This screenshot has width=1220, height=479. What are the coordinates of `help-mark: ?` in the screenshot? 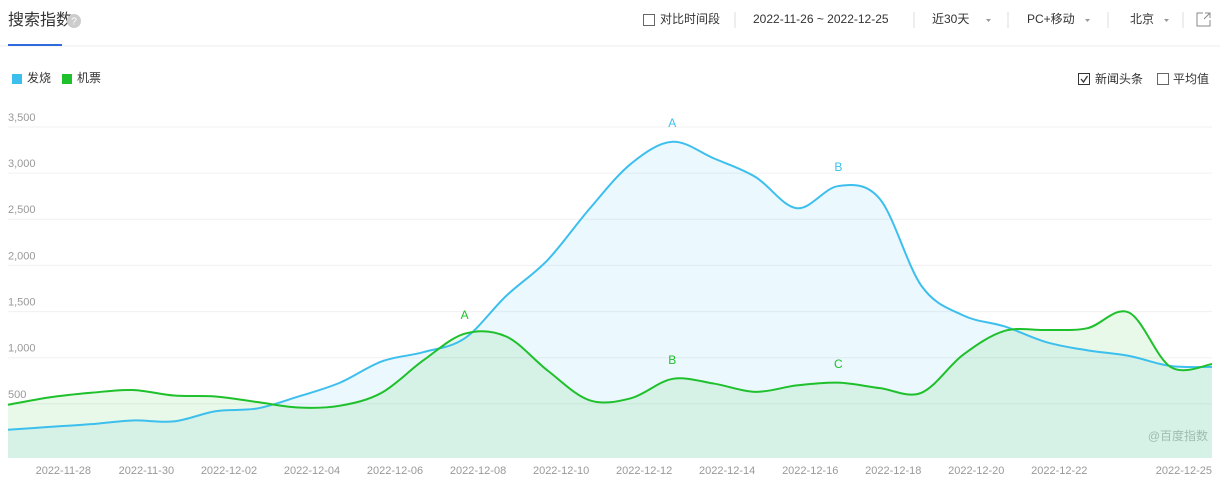 It's located at (74, 22).